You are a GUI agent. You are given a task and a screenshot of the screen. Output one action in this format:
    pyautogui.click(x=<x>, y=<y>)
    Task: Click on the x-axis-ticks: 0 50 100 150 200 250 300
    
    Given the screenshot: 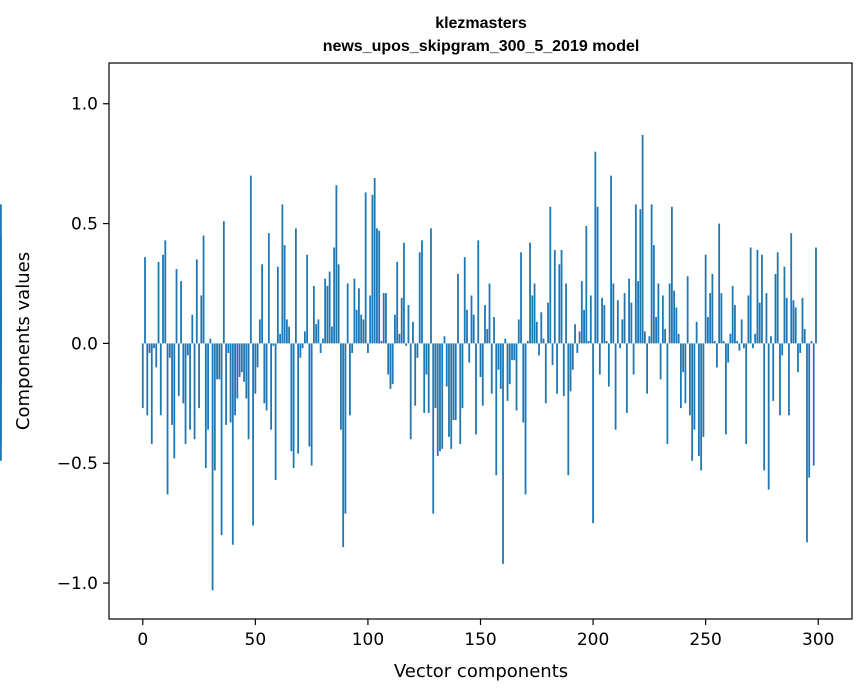 What is the action you would take?
    pyautogui.click(x=485, y=634)
    